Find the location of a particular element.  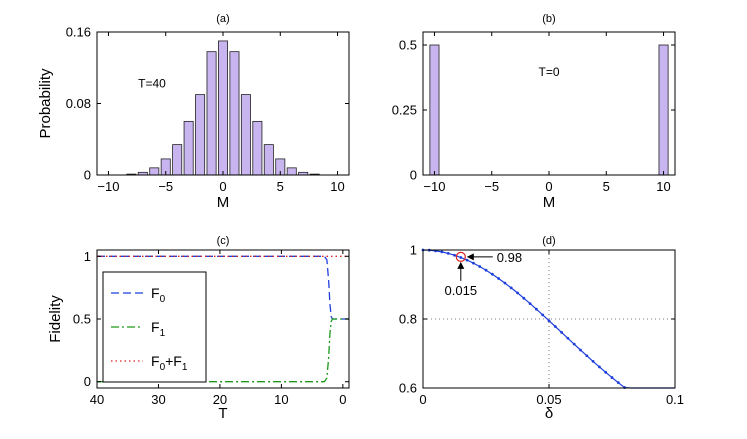

legend-entry: F0+F1 is located at coordinates (169, 363).